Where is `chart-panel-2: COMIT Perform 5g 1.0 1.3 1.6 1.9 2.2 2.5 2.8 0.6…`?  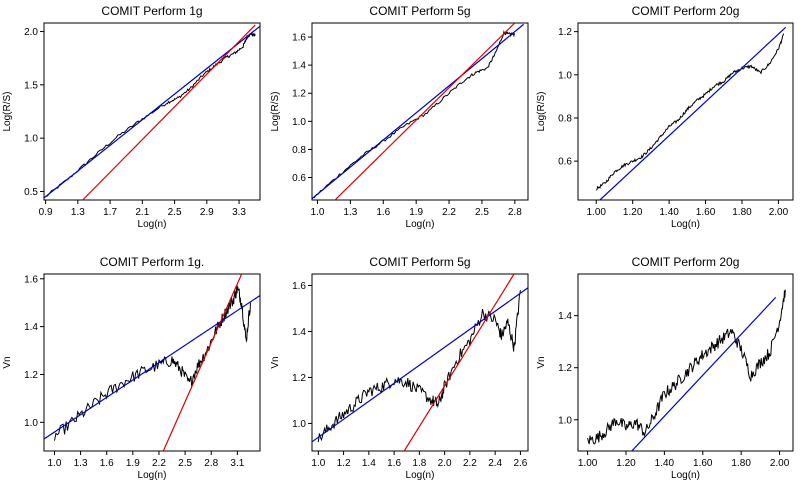 chart-panel-2: COMIT Perform 5g 1.0 1.3 1.6 1.9 2.2 2.5 2.8 0.6… is located at coordinates (399, 117).